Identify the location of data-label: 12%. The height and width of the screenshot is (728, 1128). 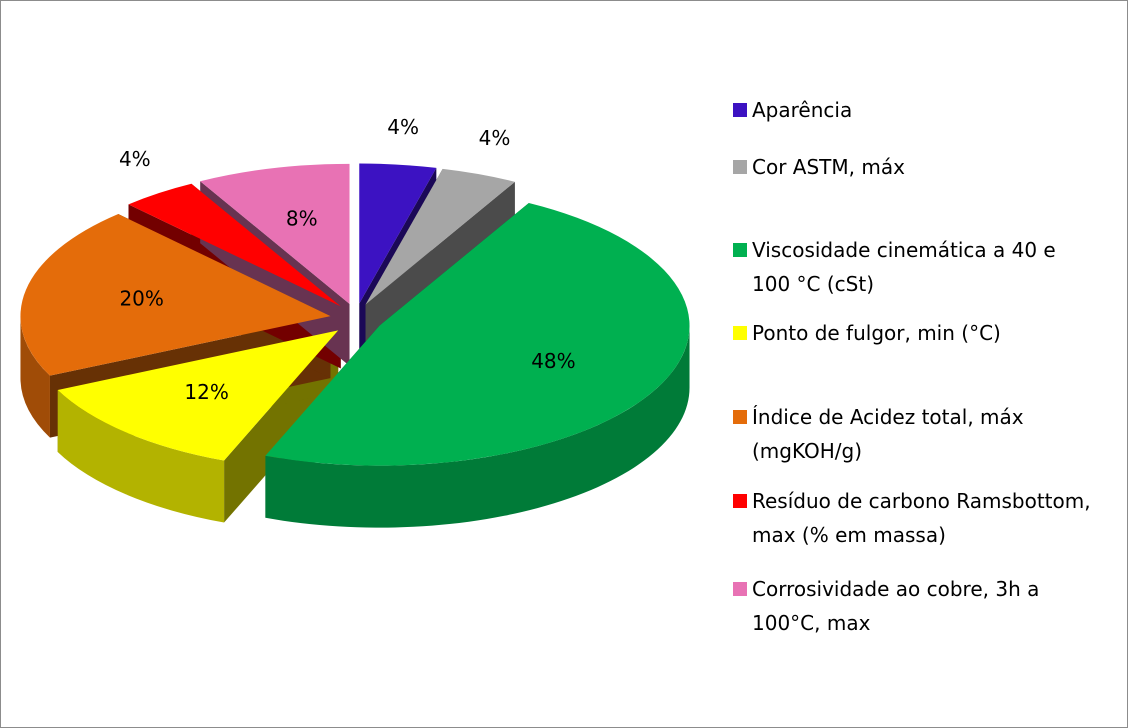
(206, 392).